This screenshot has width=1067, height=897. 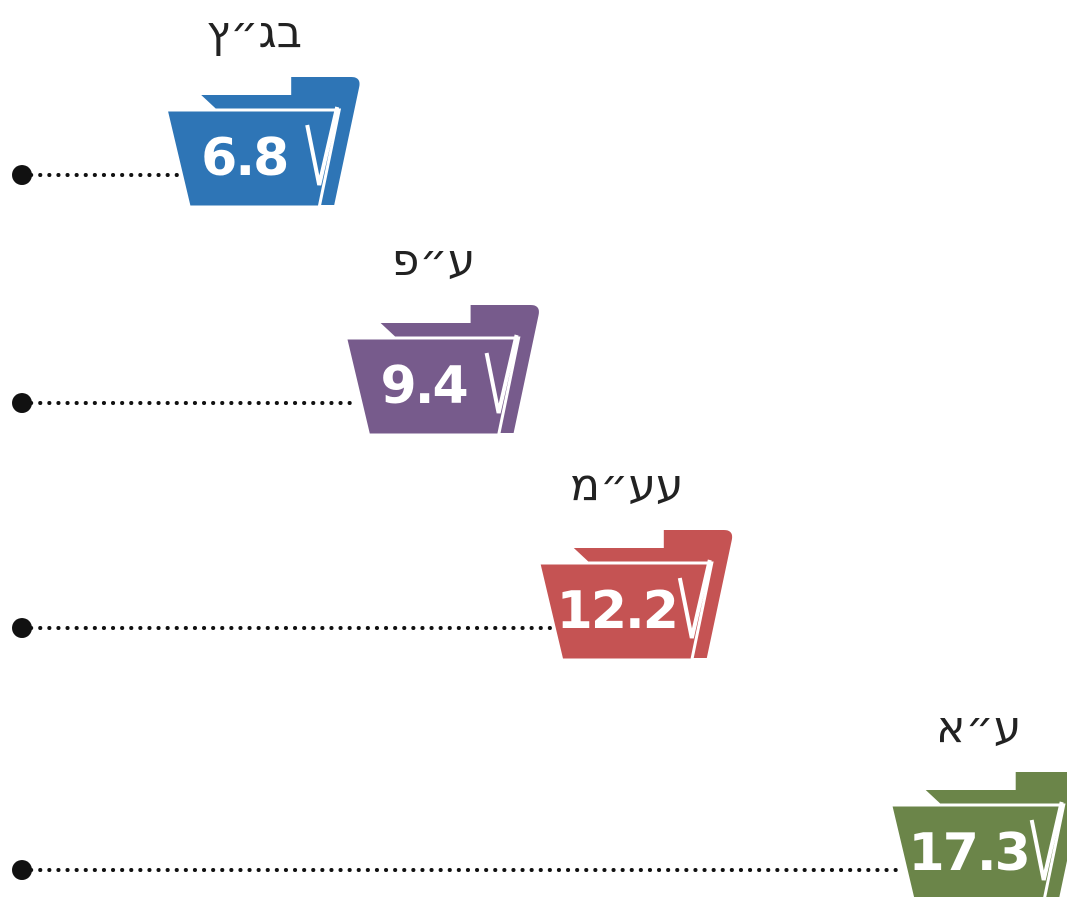 I want to click on folder: 17.3 ע״א, so click(x=977, y=799).